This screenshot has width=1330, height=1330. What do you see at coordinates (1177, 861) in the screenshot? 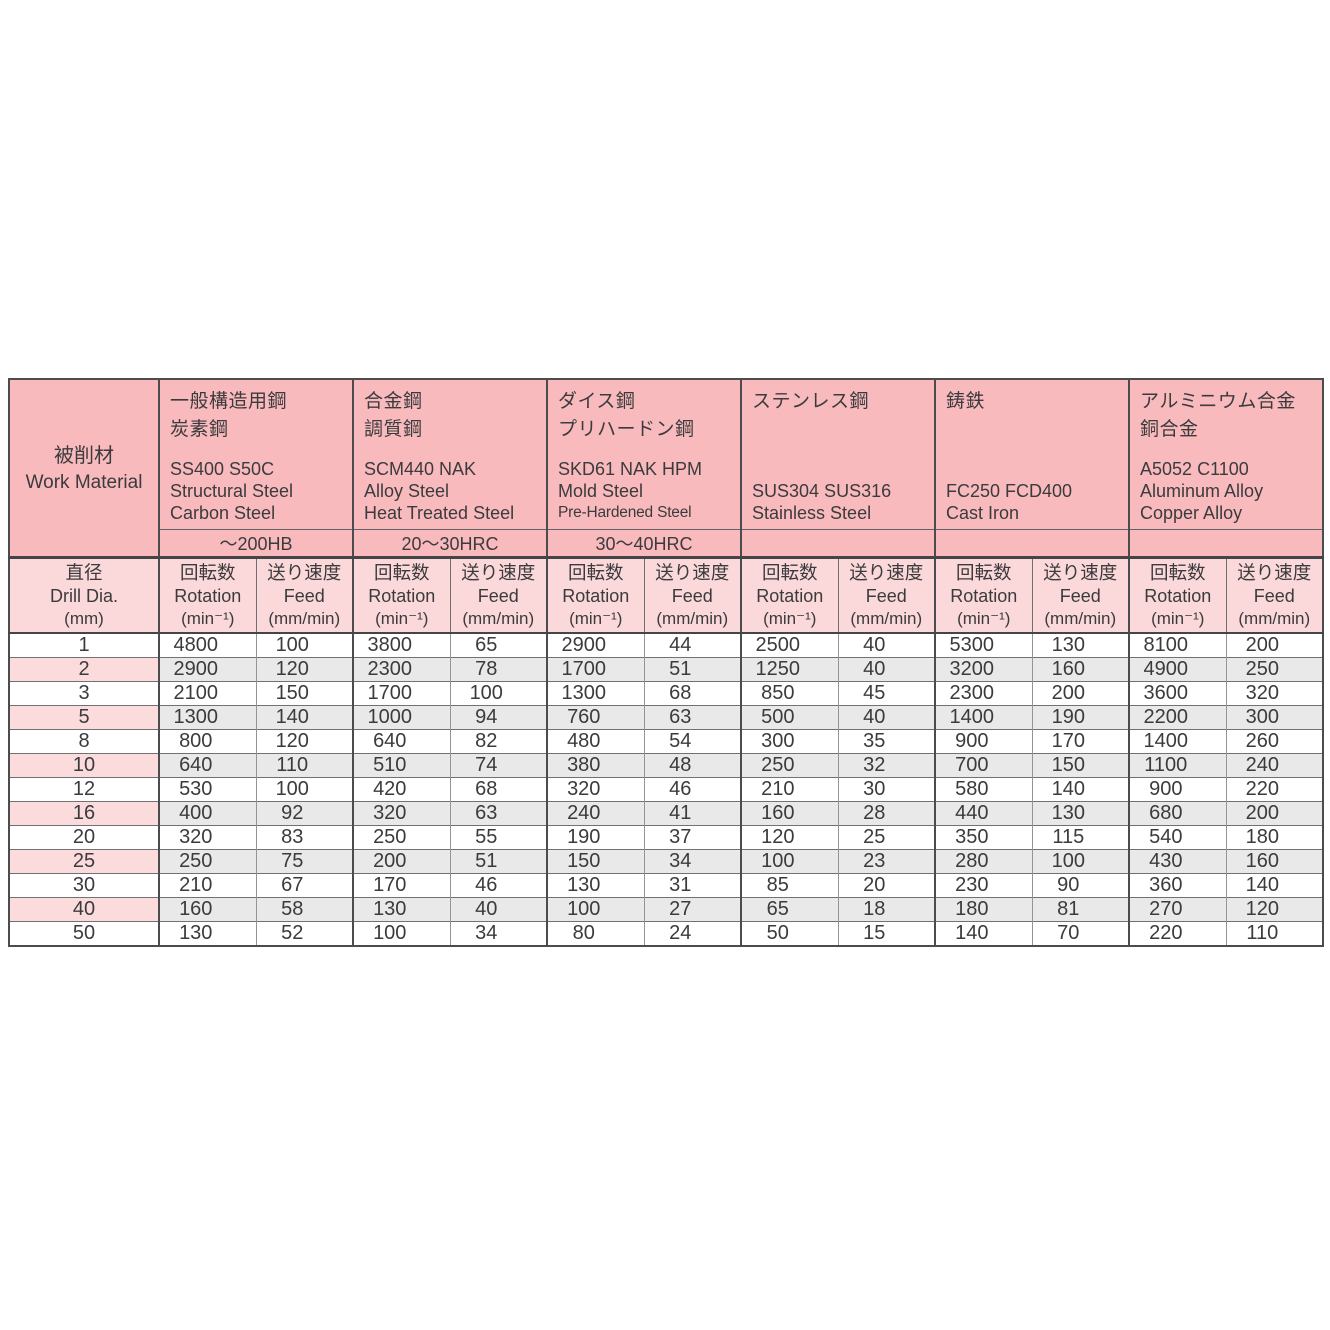
I see `rotation-cell: 430` at bounding box center [1177, 861].